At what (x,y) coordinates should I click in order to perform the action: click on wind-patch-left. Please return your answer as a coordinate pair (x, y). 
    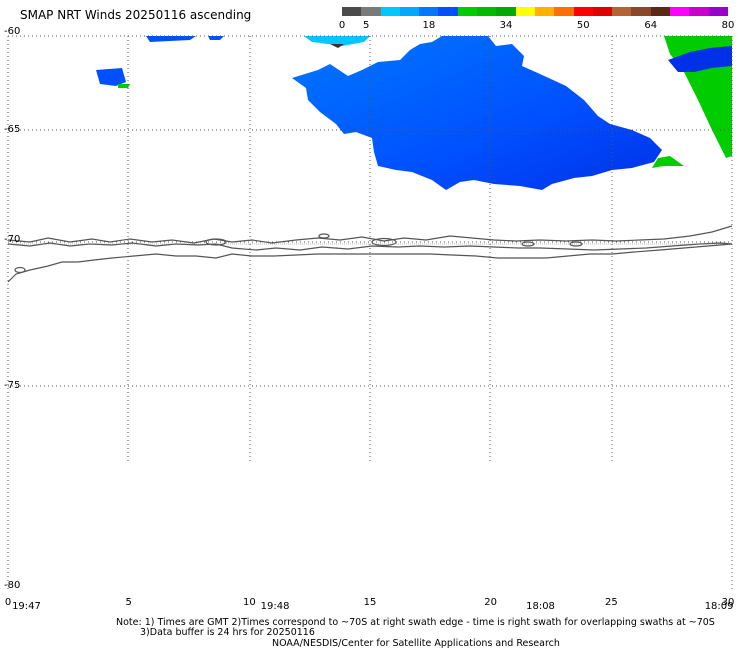
    Looking at the image, I should click on (111, 77).